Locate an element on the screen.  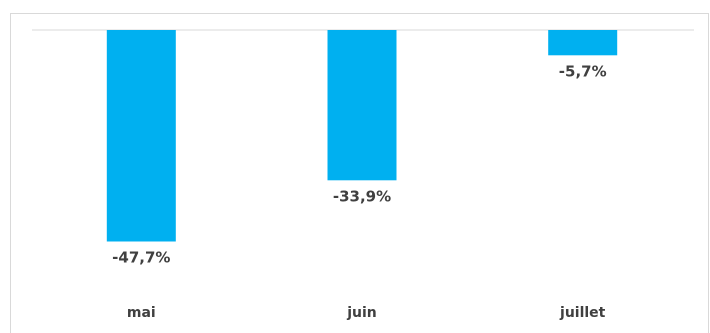
category-label-mai: mai is located at coordinates (141, 312).